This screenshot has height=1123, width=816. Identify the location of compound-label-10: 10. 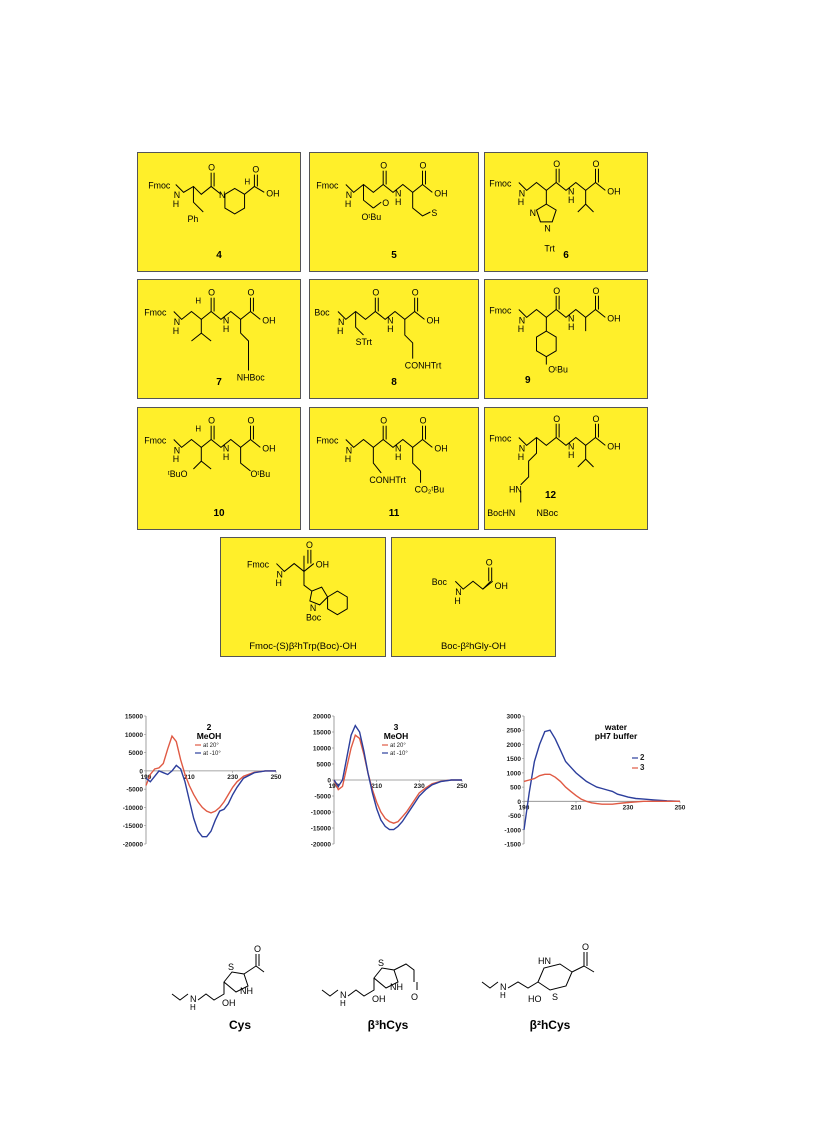
(219, 513).